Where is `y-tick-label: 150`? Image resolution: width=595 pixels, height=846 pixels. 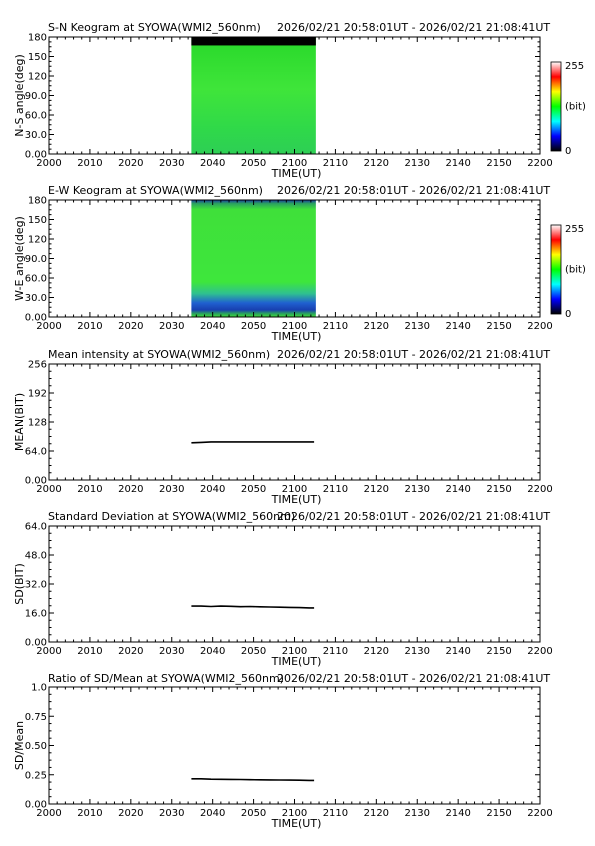 y-tick-label: 150 is located at coordinates (37, 57).